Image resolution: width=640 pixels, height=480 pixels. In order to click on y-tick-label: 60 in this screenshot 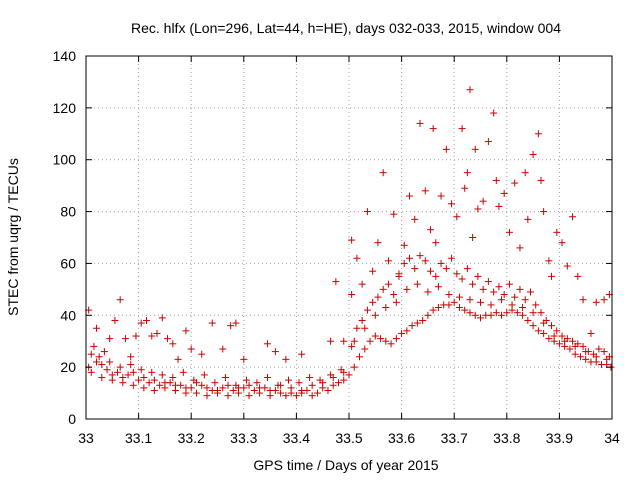, I will do `click(68, 263)`.